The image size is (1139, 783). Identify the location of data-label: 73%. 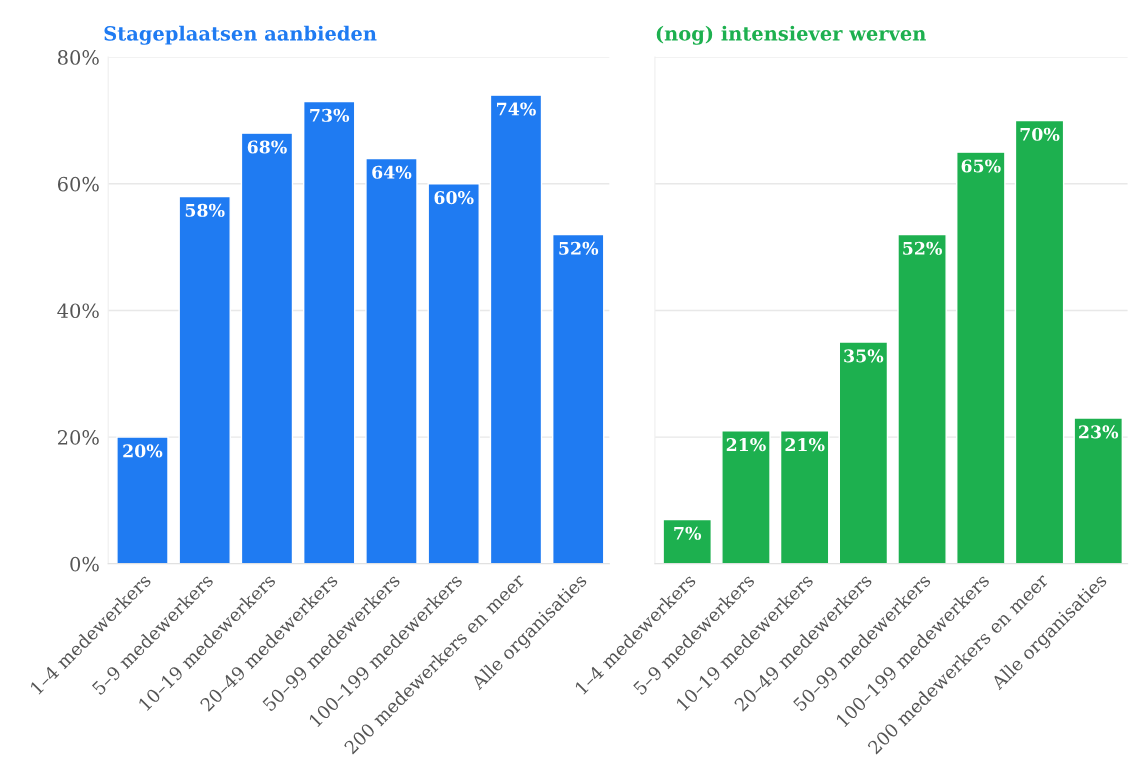
(330, 115).